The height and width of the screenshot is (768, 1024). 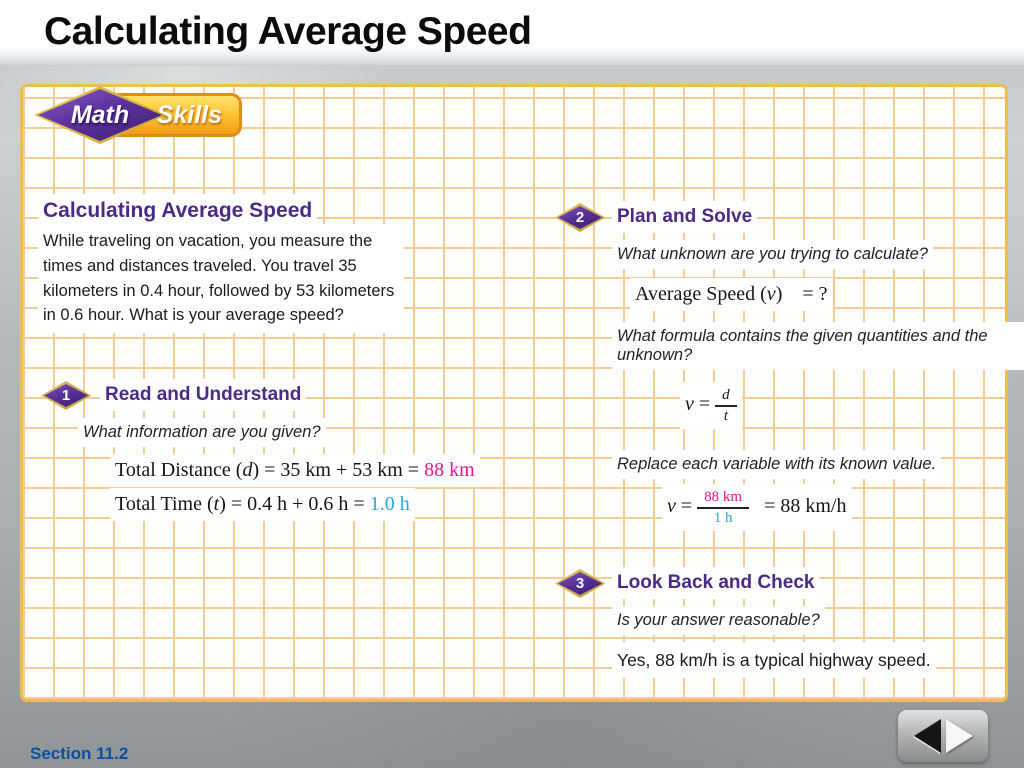 I want to click on subst-result: = 88 km/h, so click(x=805, y=506).